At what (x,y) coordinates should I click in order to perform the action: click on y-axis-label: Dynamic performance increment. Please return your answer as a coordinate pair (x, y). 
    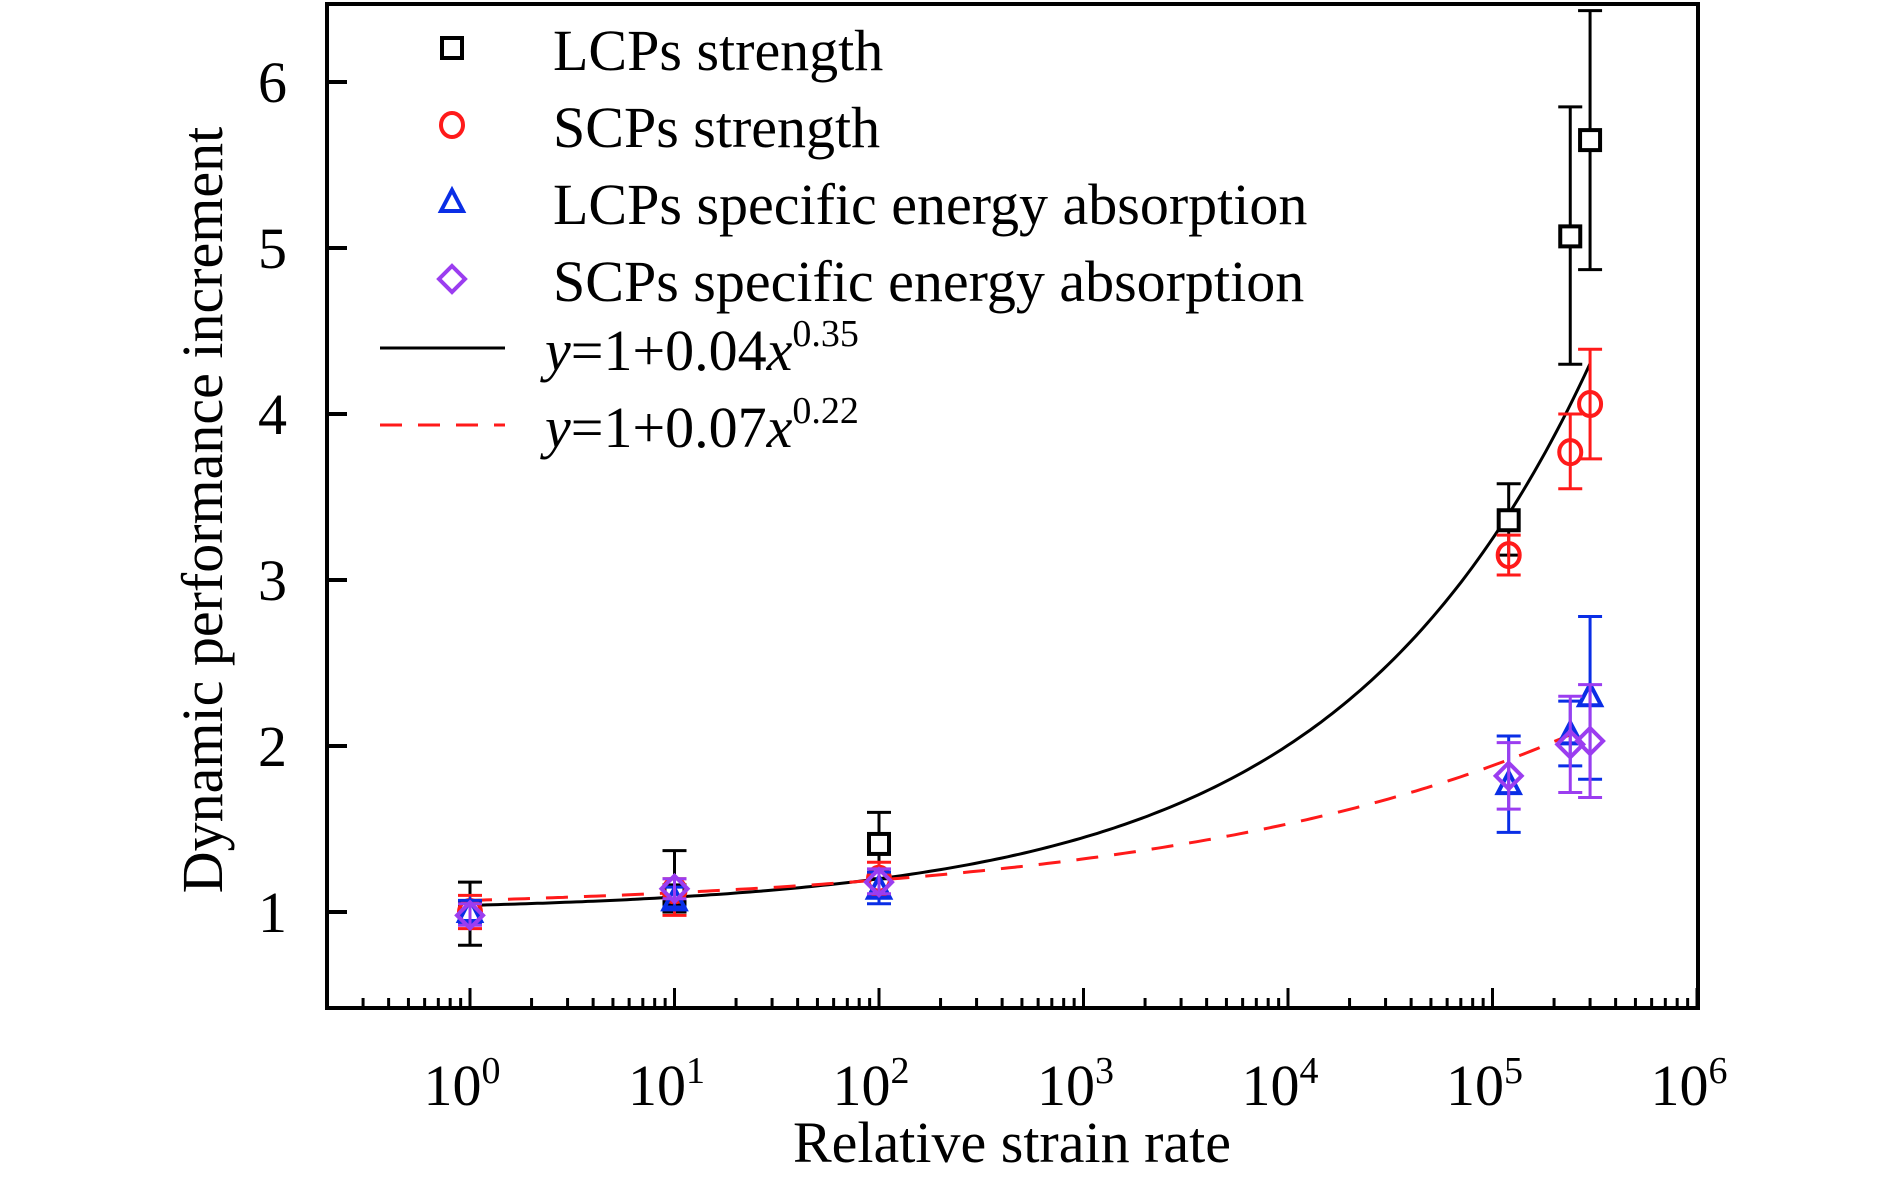
    Looking at the image, I should click on (202, 510).